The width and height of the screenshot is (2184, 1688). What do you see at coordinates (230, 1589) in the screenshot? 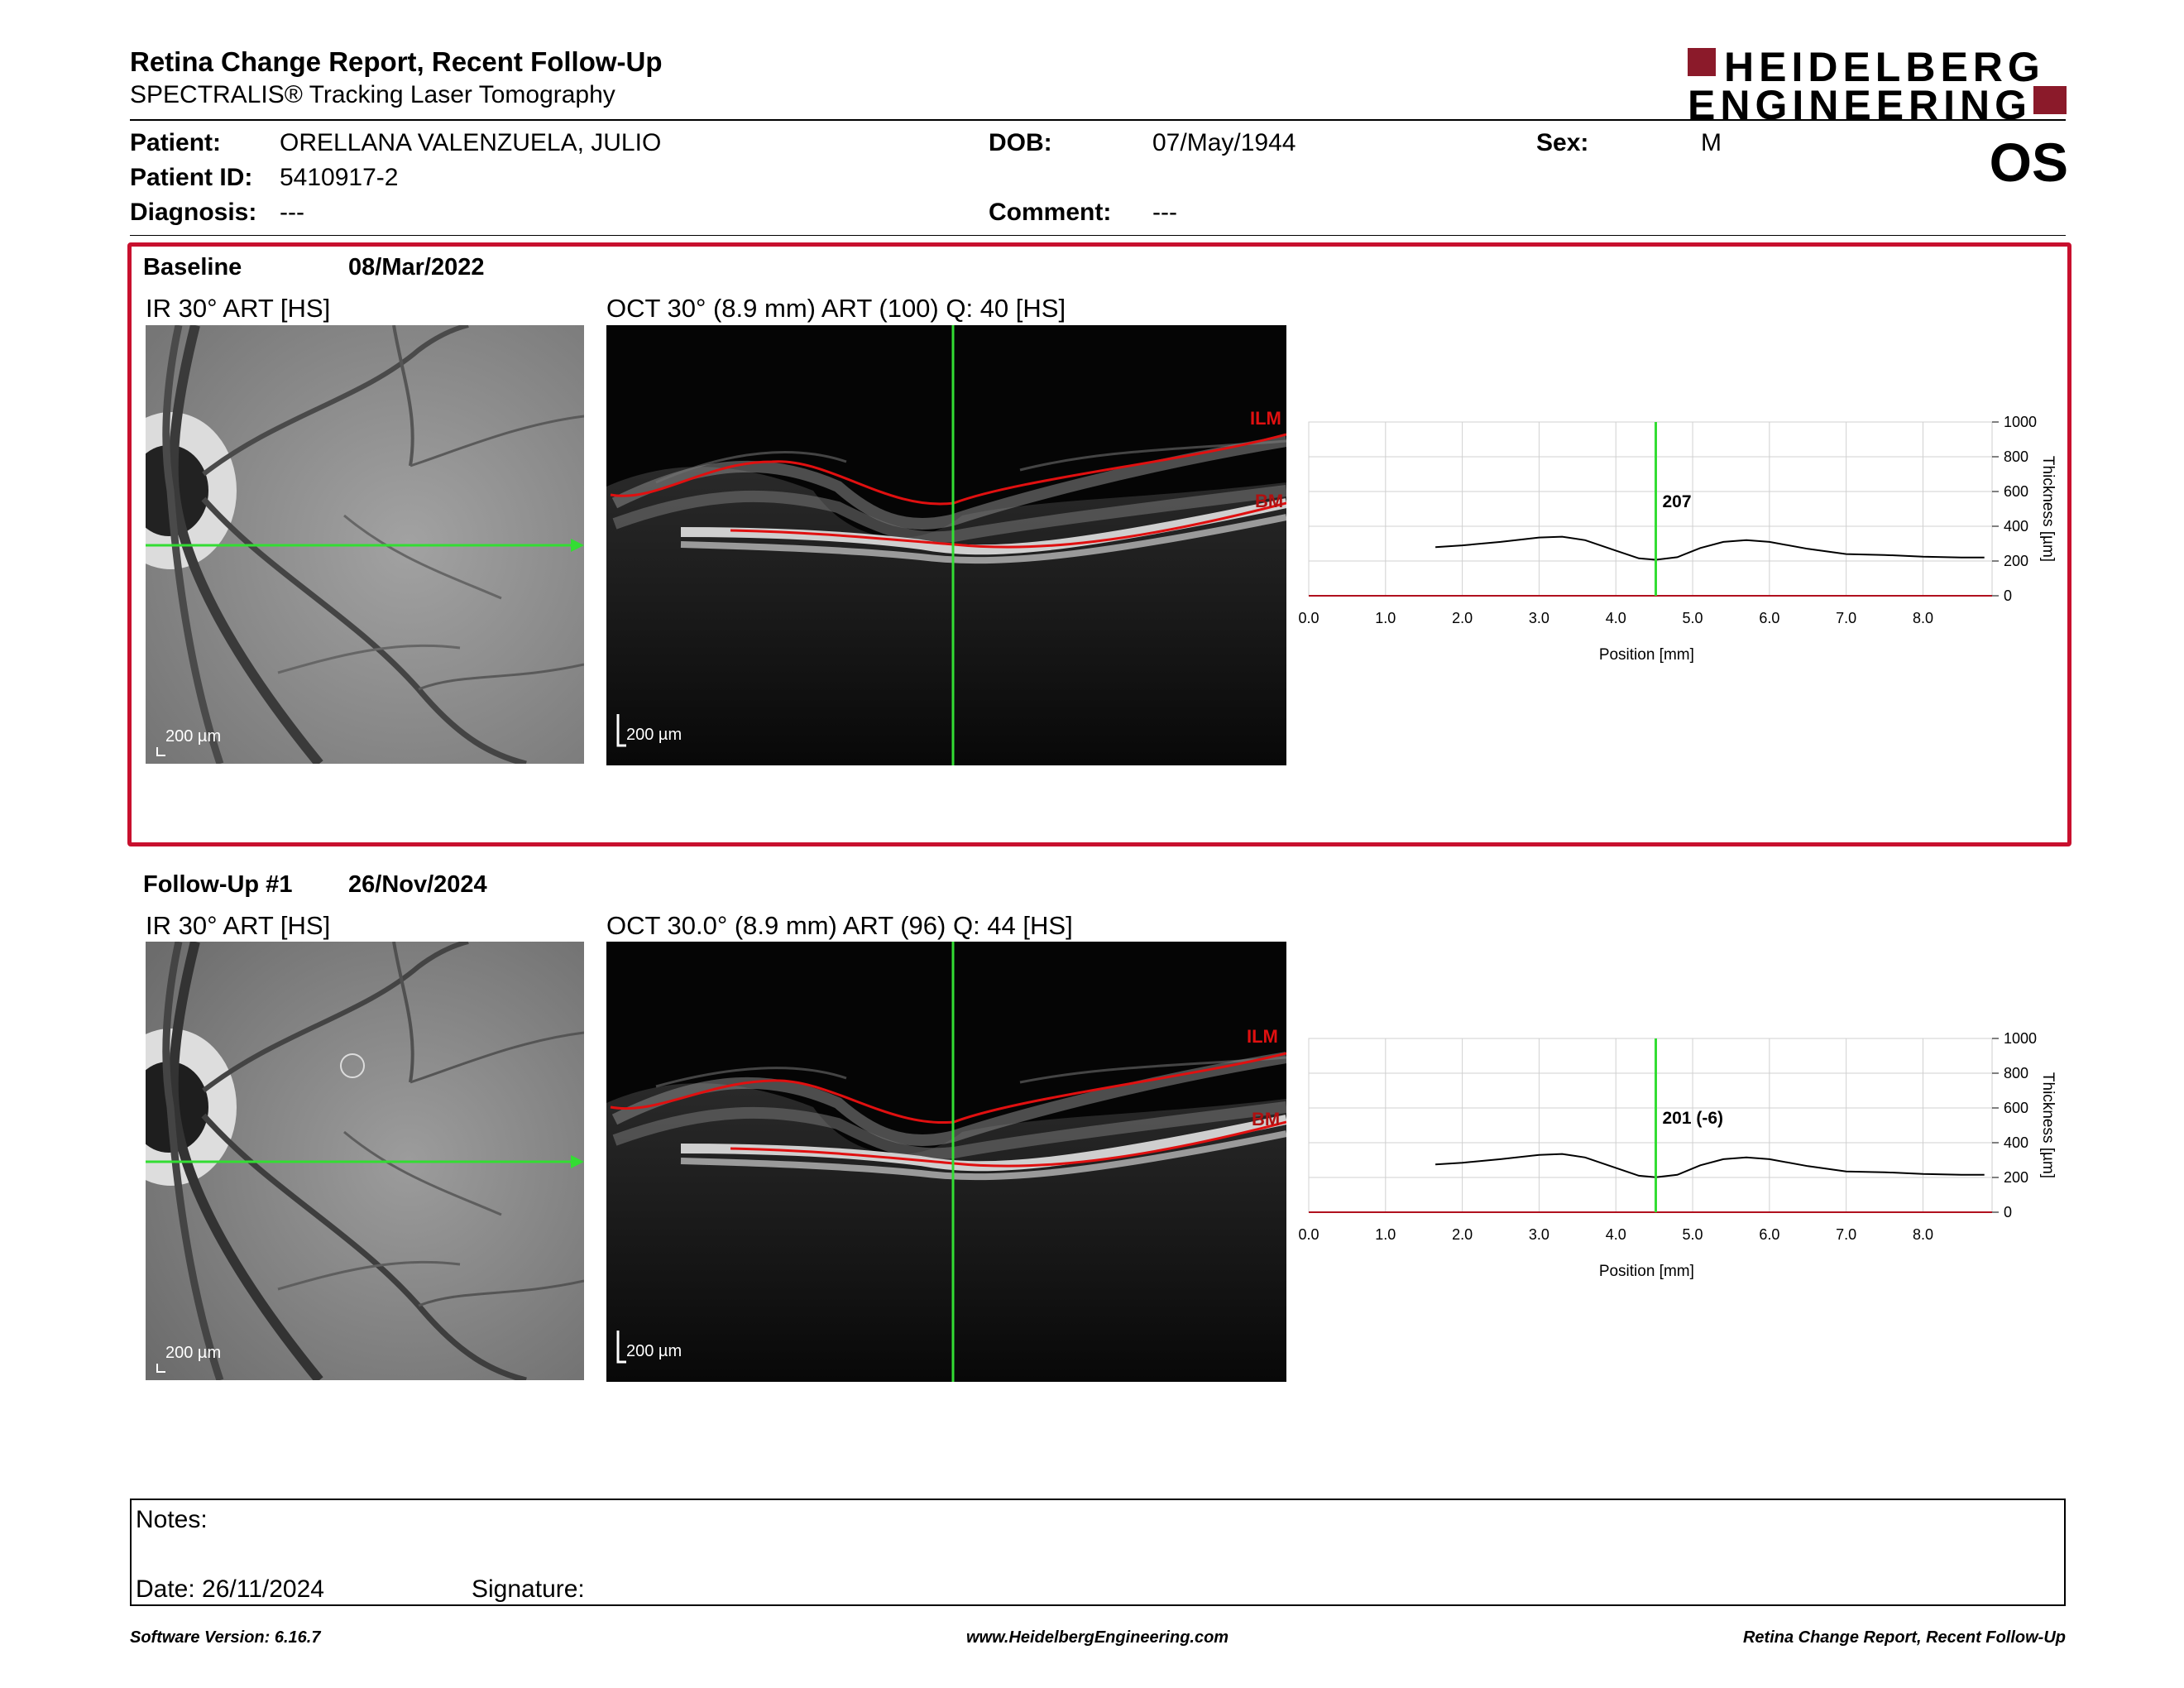
I see `notes-date: Date: 26/11/2024` at bounding box center [230, 1589].